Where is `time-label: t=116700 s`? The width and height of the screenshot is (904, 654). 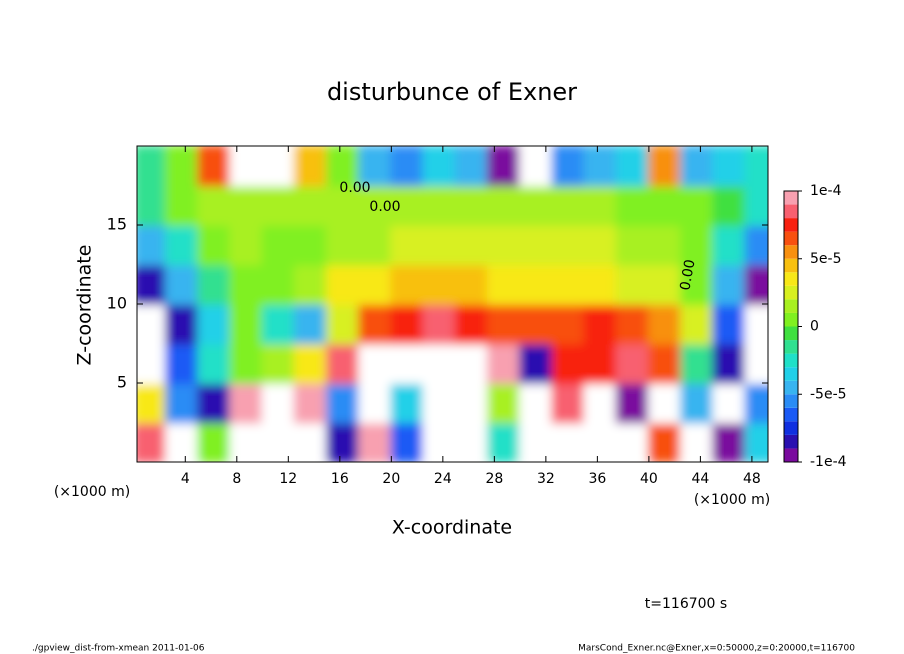
time-label: t=116700 s is located at coordinates (686, 604).